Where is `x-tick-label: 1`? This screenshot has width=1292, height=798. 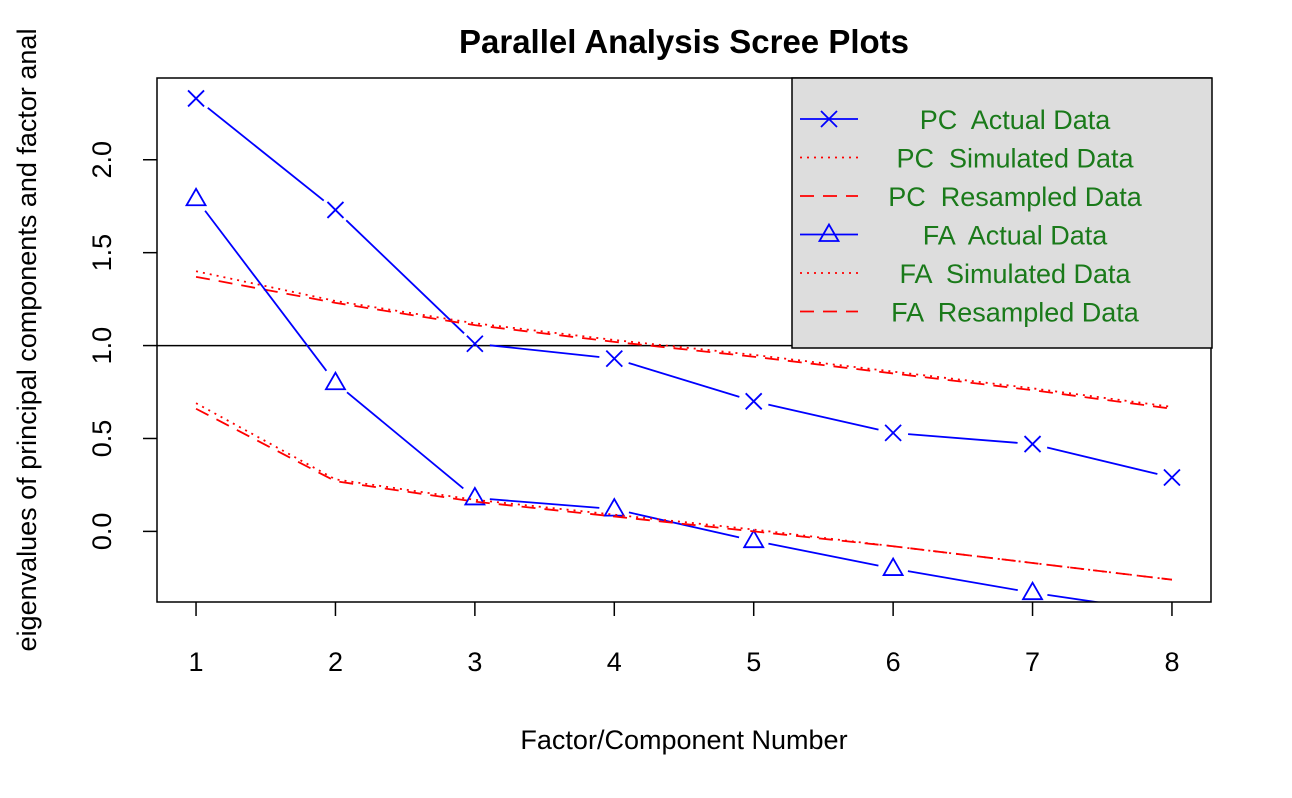
x-tick-label: 1 is located at coordinates (196, 662).